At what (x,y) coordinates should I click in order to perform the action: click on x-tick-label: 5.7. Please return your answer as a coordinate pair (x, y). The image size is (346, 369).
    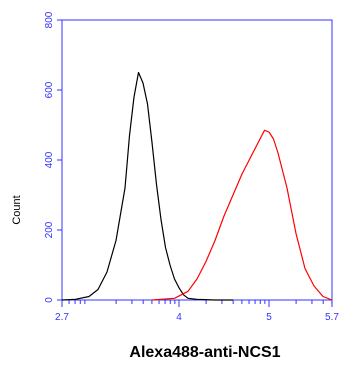
    Looking at the image, I should click on (332, 317).